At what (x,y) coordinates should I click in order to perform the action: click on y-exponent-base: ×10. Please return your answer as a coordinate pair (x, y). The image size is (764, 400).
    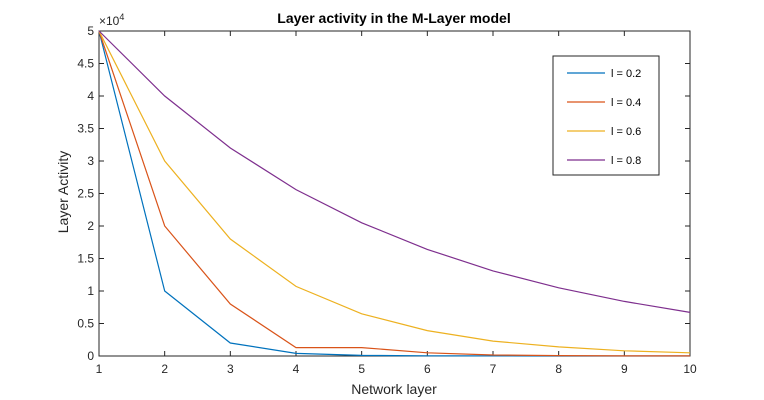
    Looking at the image, I should click on (109, 21).